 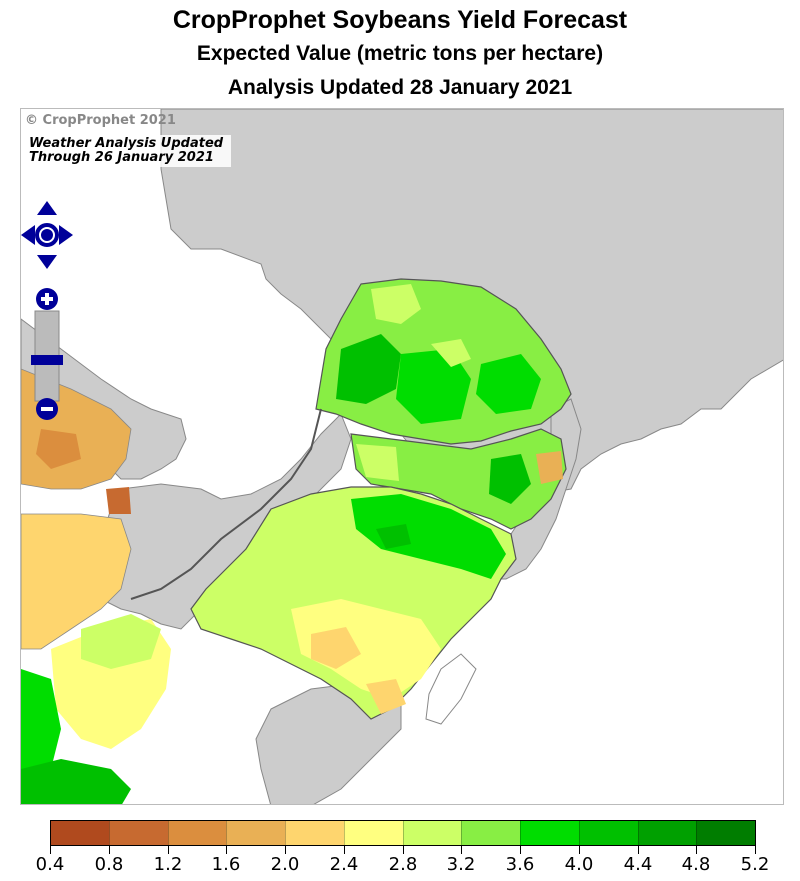 I want to click on argentina-green-bottom, so click(x=76, y=781).